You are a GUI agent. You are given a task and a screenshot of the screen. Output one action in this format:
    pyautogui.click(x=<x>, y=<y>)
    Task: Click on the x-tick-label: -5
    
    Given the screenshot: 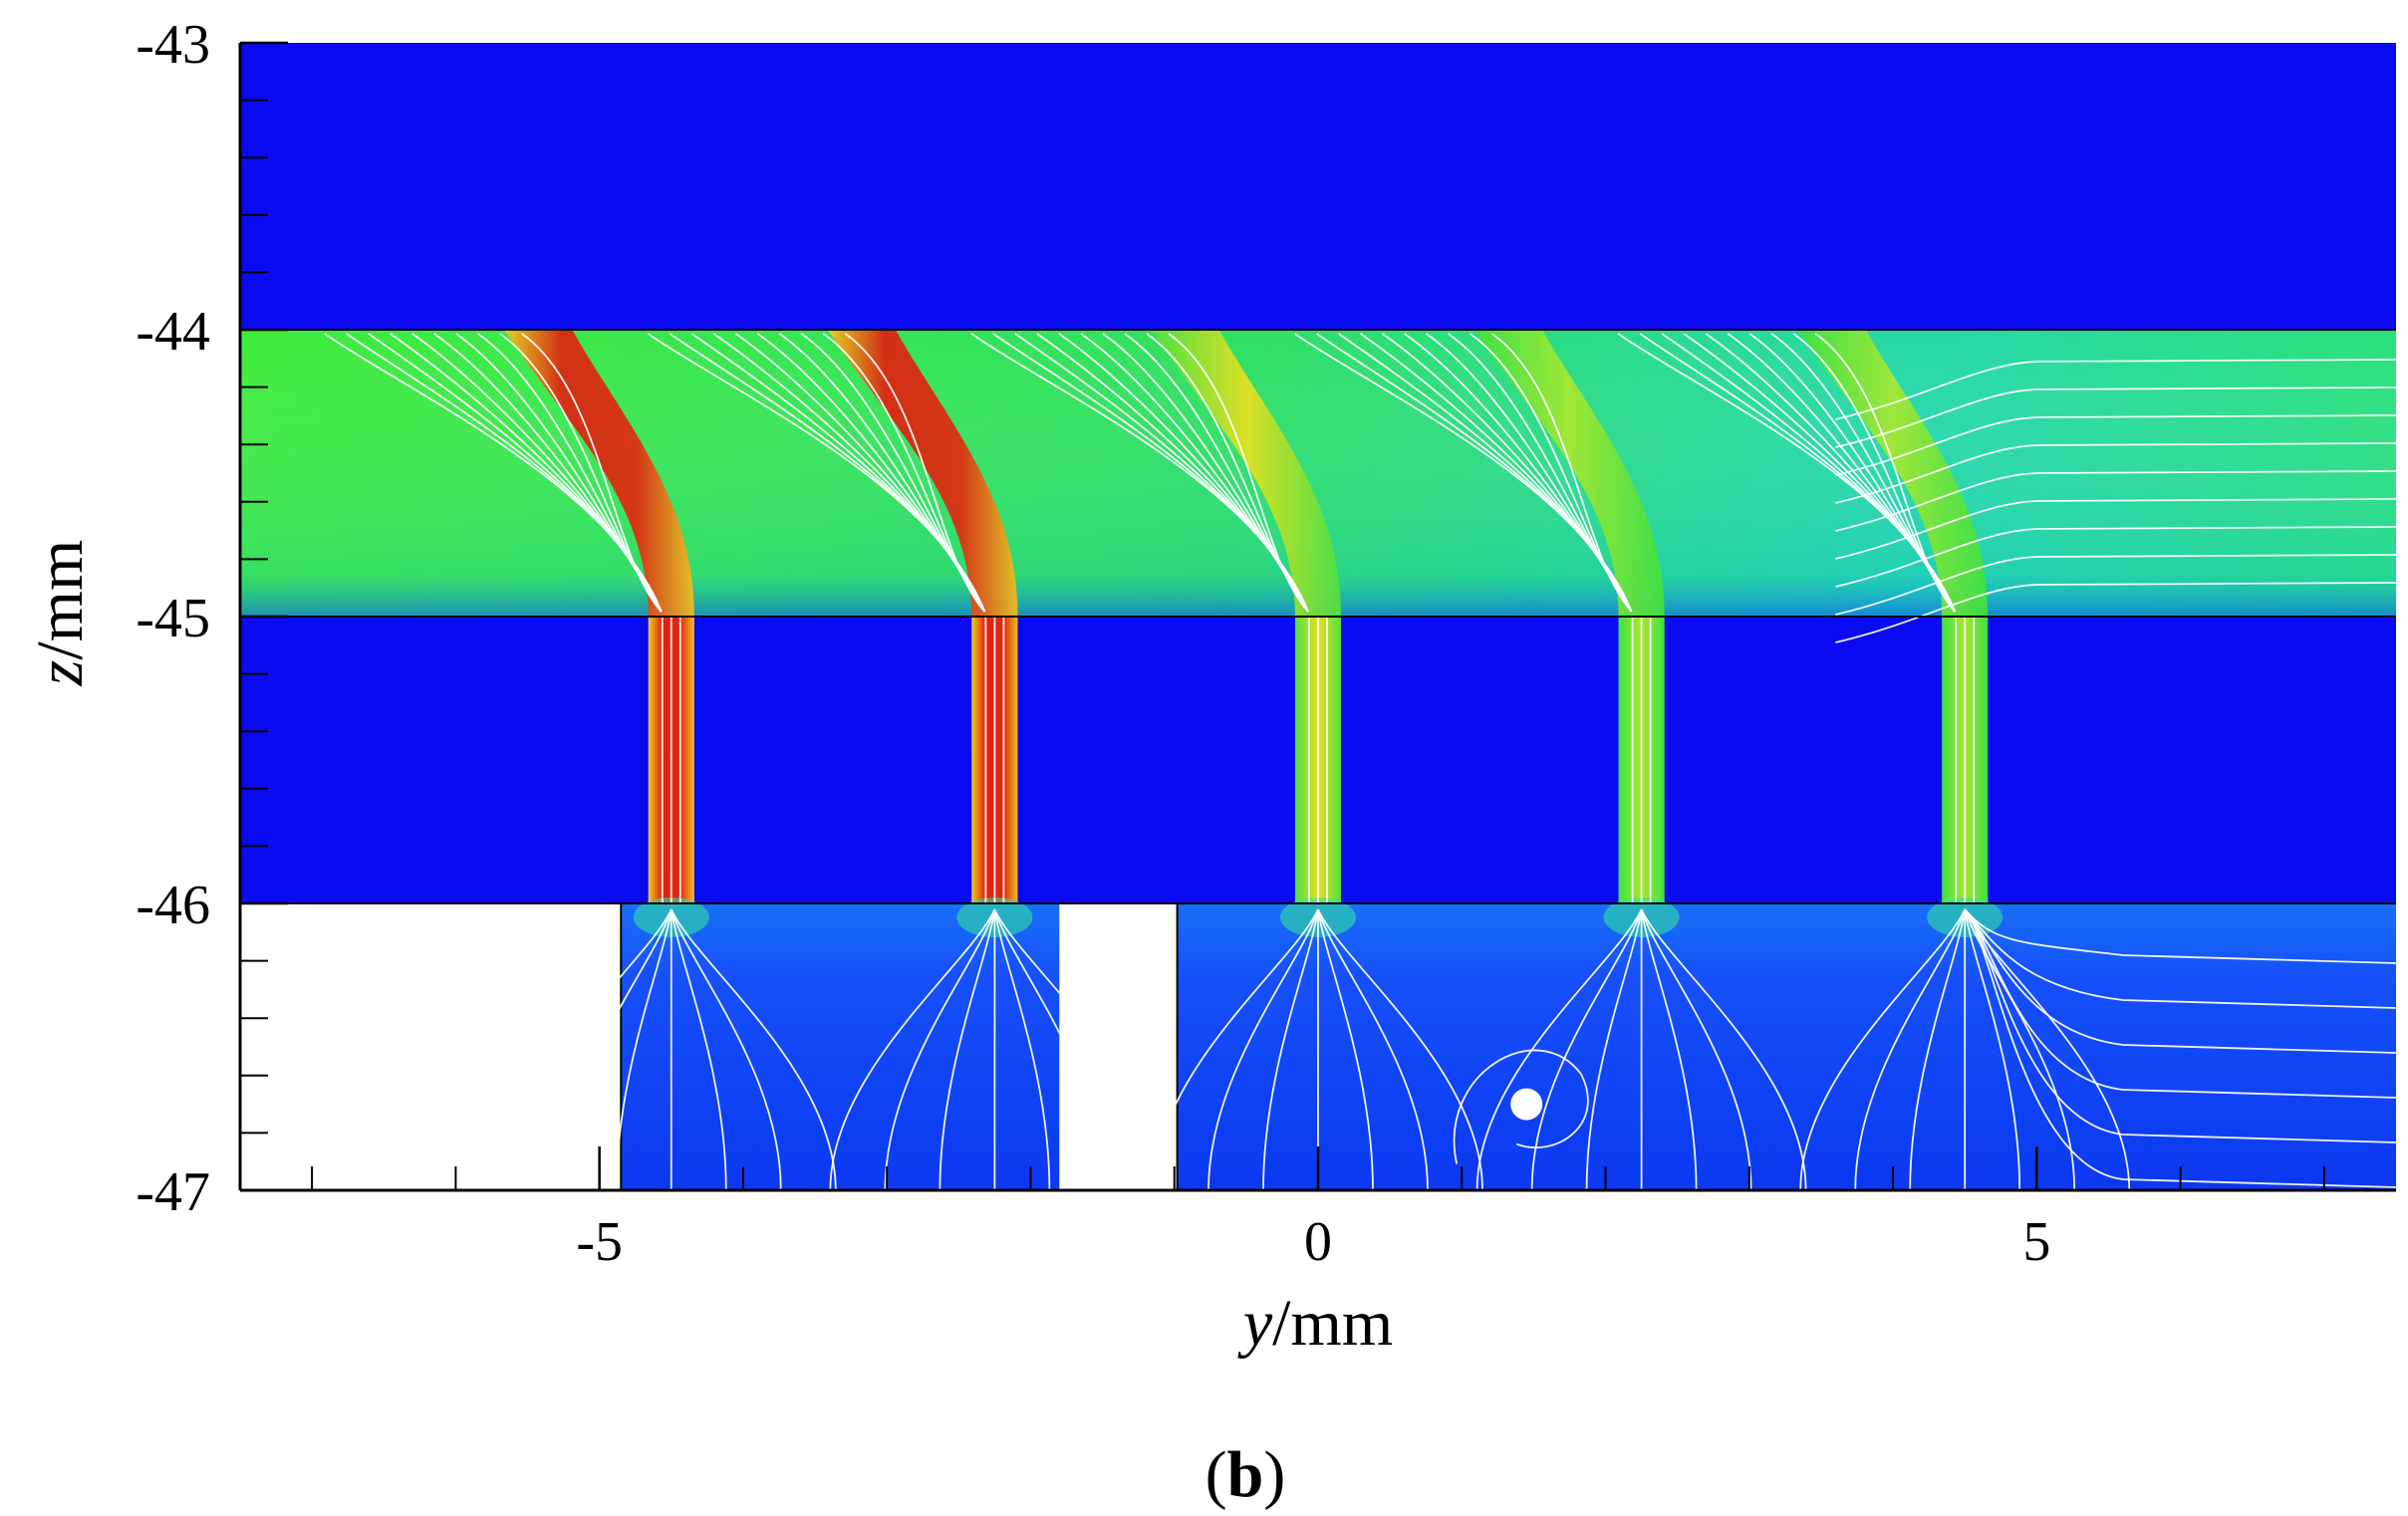 What is the action you would take?
    pyautogui.click(x=599, y=1242)
    